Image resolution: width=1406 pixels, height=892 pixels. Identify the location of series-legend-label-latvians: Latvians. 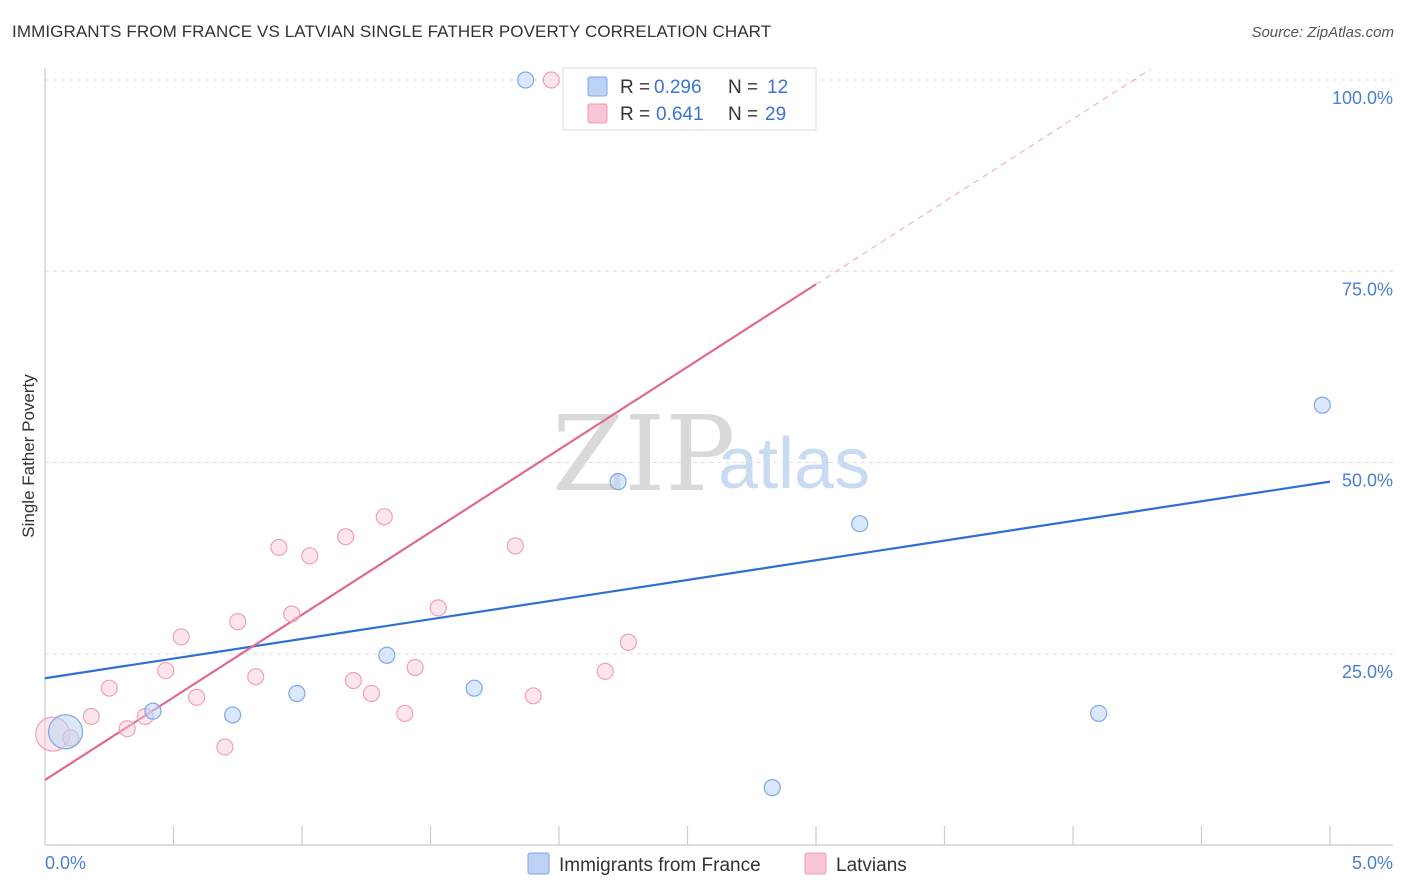
(871, 865).